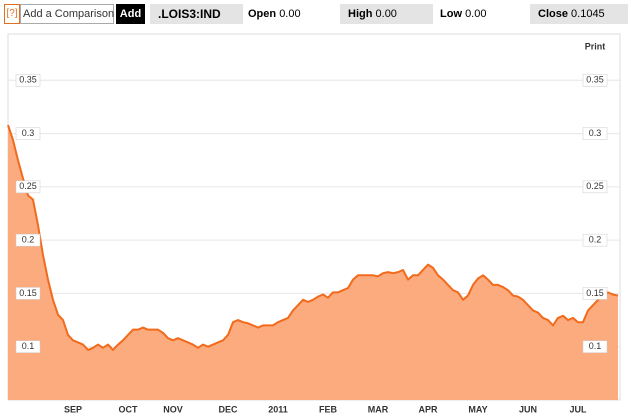  What do you see at coordinates (553, 14) in the screenshot?
I see `close-label: Close` at bounding box center [553, 14].